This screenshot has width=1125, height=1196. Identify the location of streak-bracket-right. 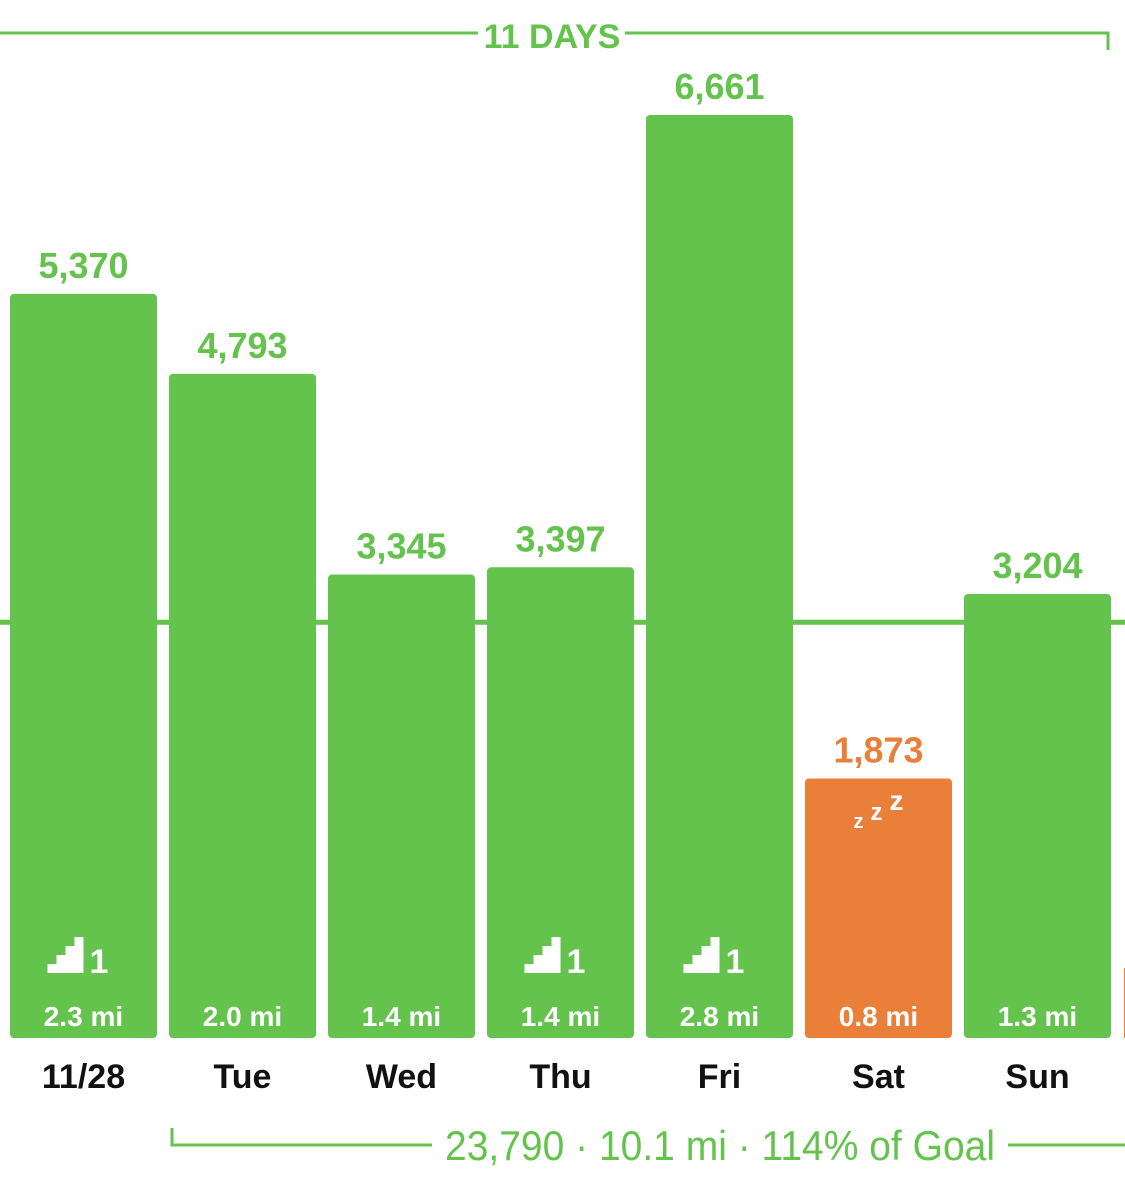
(867, 40).